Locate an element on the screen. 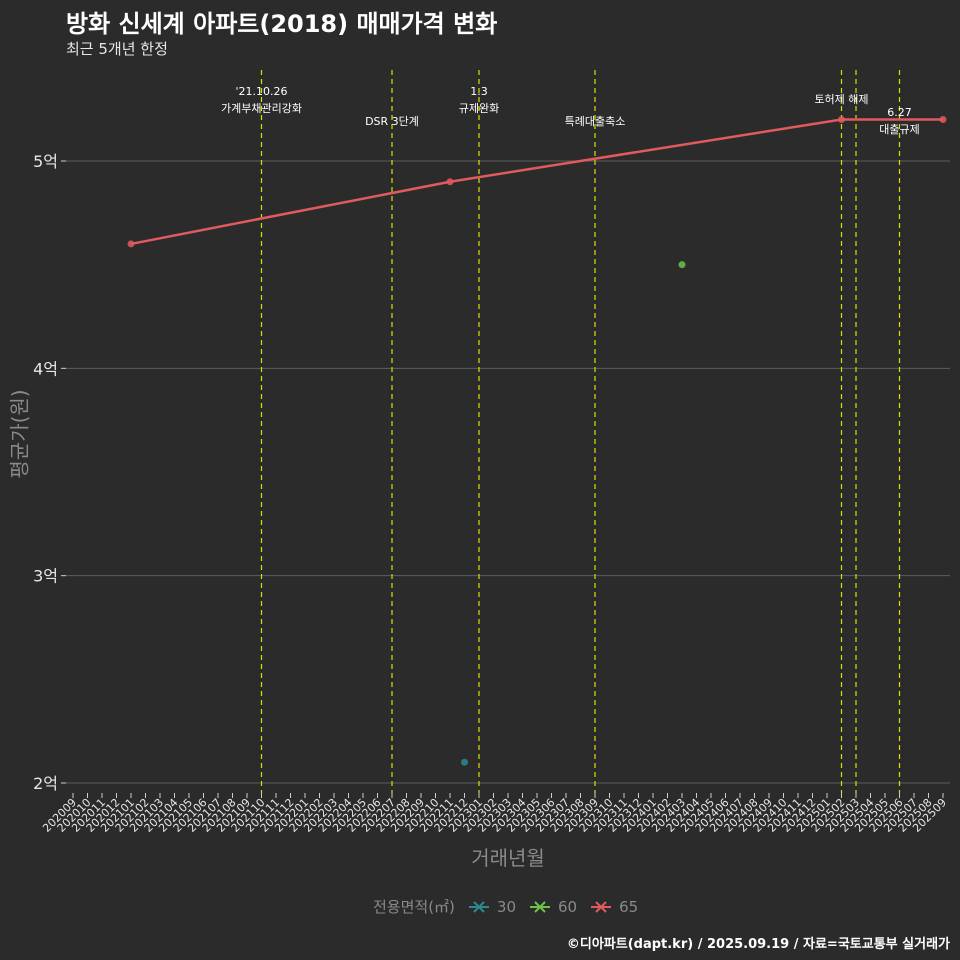 This screenshot has width=960, height=960. chart-title: 방화 신세계 아파트(2018) 매매가격 변화 is located at coordinates (282, 24).